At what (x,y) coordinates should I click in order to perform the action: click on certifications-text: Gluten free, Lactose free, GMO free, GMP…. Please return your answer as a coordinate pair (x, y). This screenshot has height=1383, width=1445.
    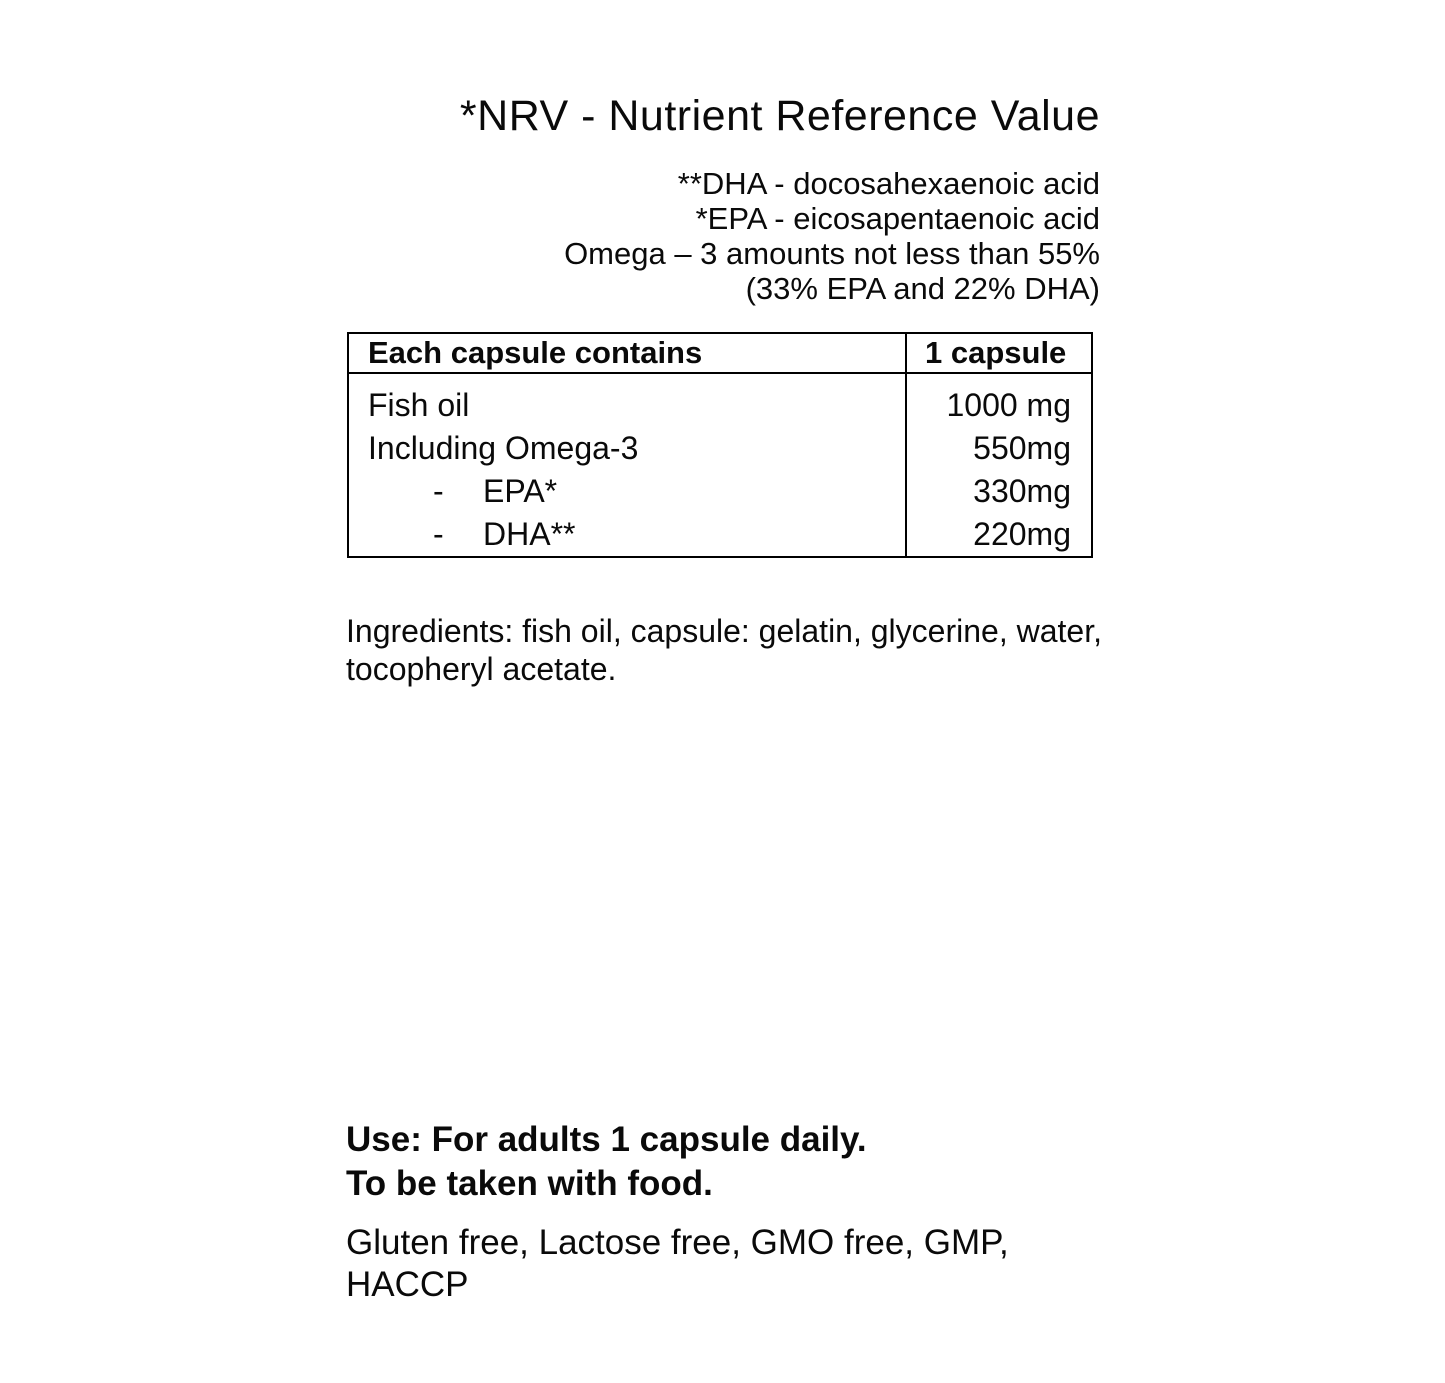
    Looking at the image, I should click on (677, 1263).